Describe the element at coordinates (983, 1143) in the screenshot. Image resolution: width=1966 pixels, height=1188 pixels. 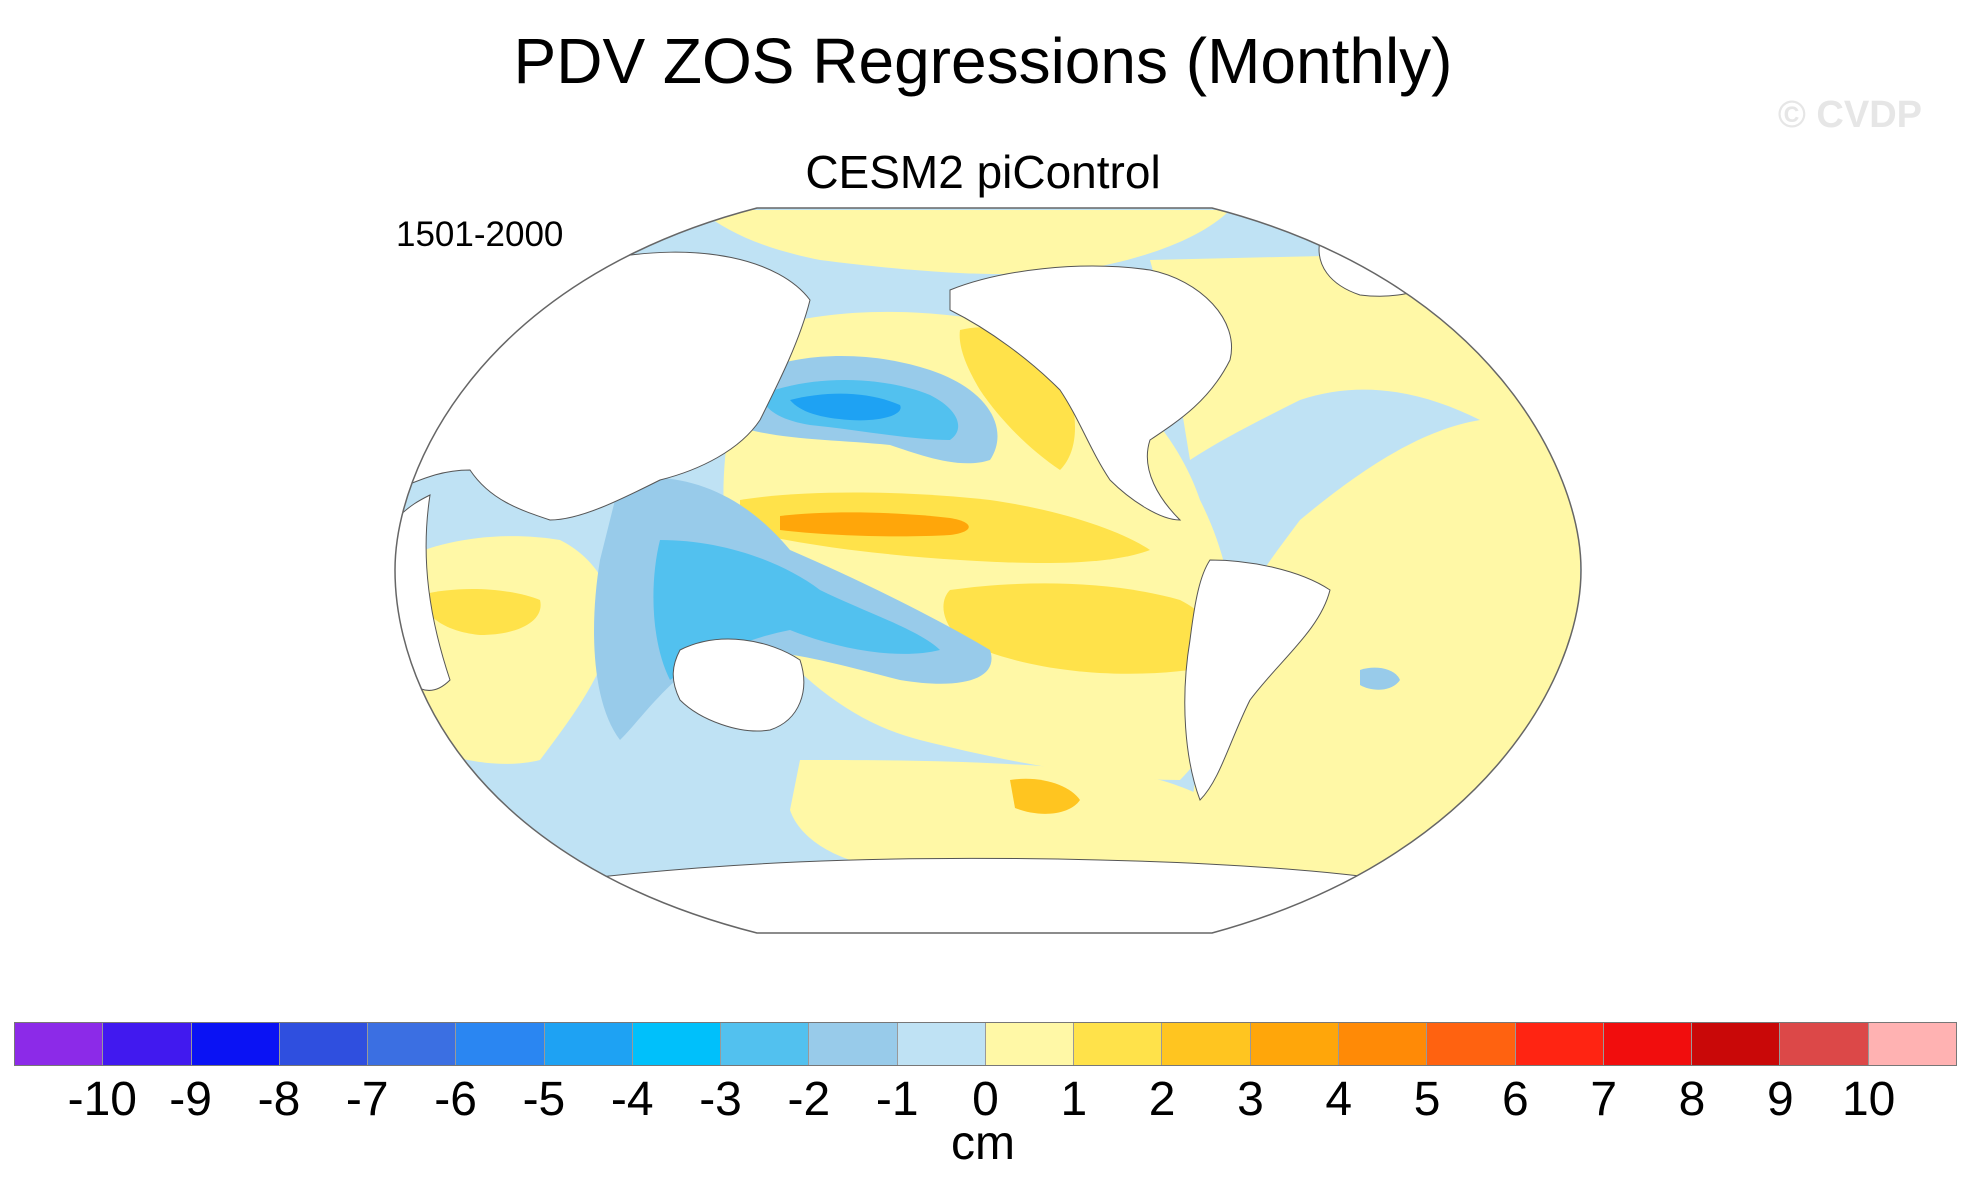
I see `colorbar-units: cm` at that location.